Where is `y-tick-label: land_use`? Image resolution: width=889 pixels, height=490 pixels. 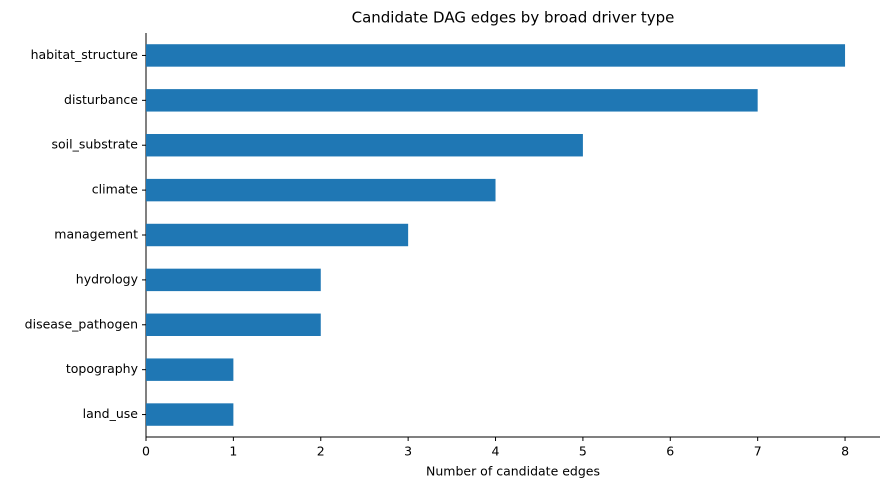 y-tick-label: land_use is located at coordinates (111, 413).